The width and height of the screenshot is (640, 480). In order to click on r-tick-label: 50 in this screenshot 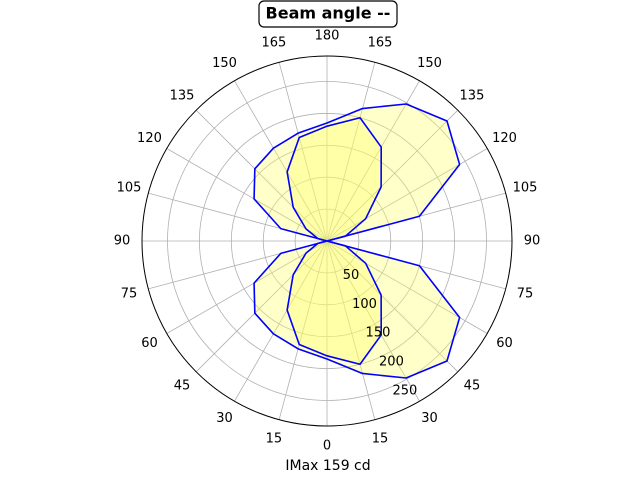, I will do `click(351, 275)`.